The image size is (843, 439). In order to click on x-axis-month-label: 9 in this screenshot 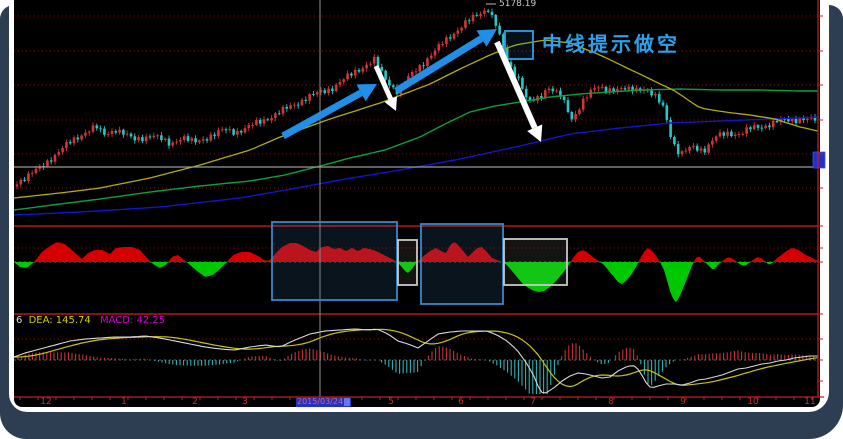, I will do `click(683, 402)`.